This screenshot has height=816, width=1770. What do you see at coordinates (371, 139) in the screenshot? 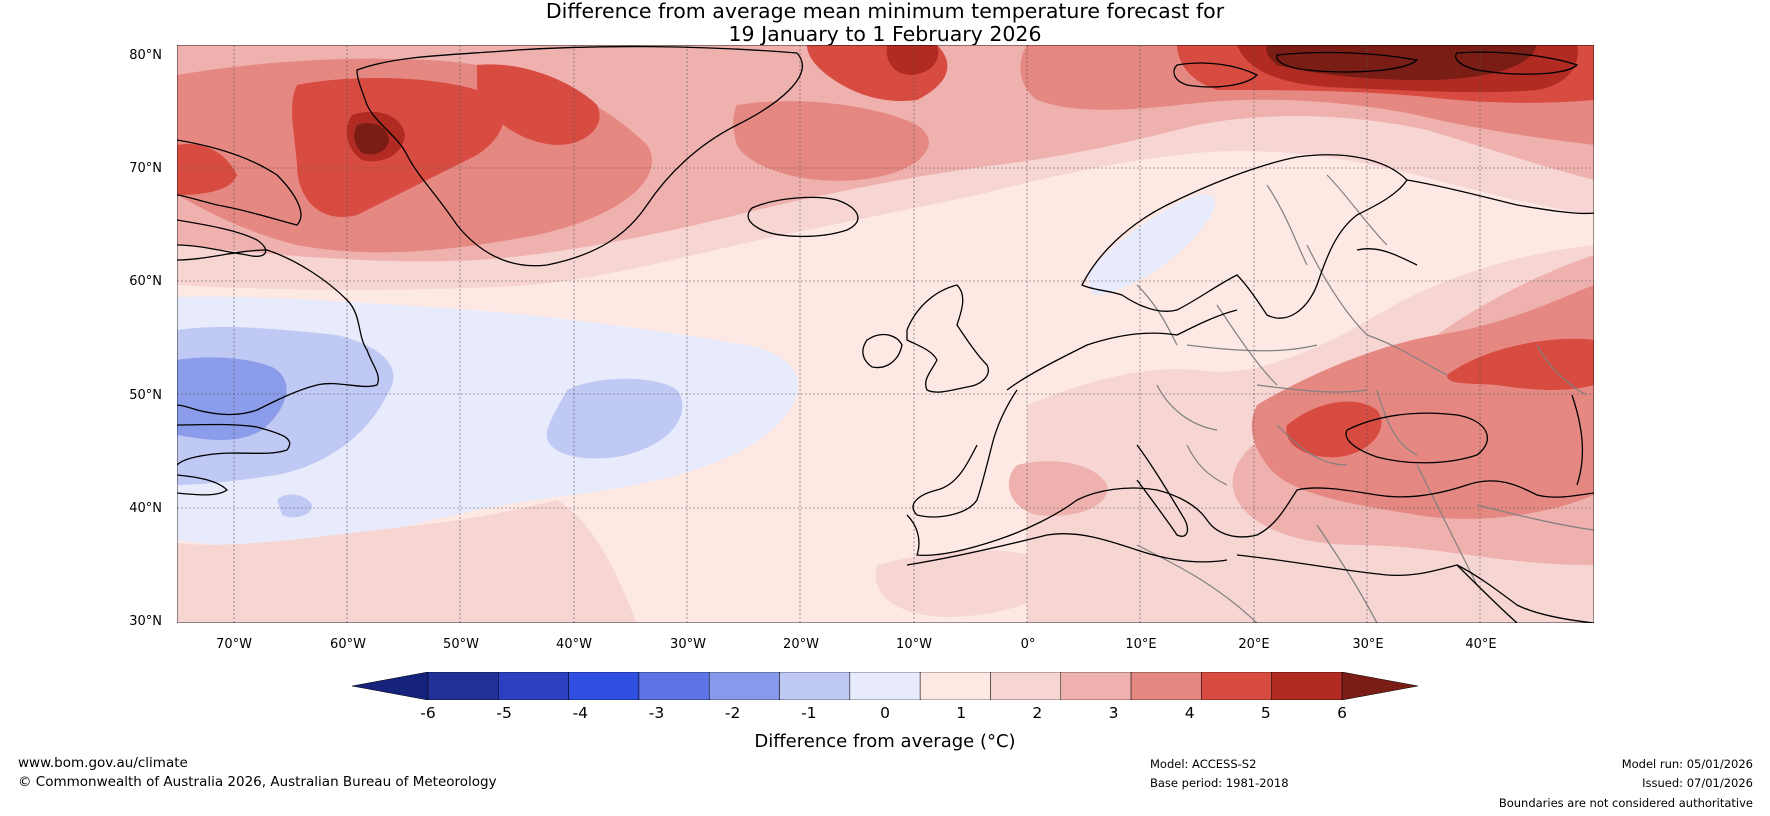
I see `anomaly-warm-gt6-greenland` at bounding box center [371, 139].